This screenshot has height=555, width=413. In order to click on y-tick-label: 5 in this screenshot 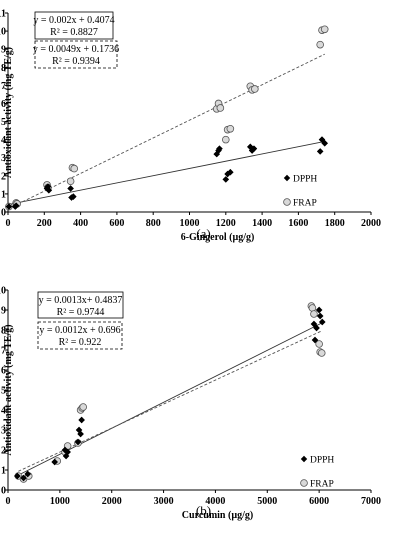, I will do `click(3, 122)`.